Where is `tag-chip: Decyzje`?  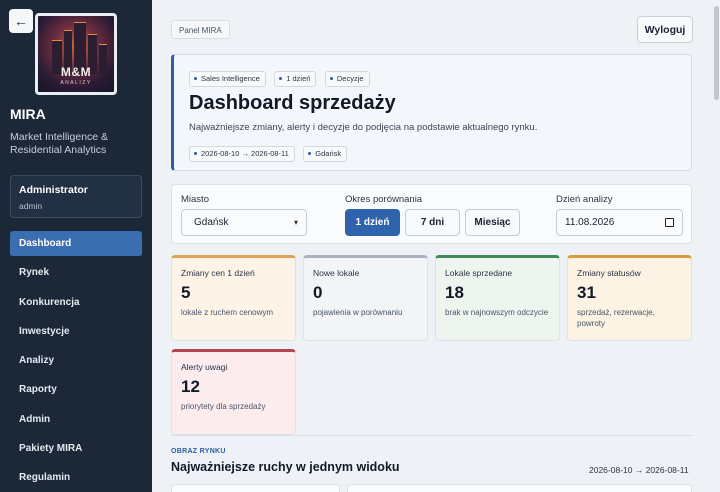 tag-chip: Decyzje is located at coordinates (347, 79).